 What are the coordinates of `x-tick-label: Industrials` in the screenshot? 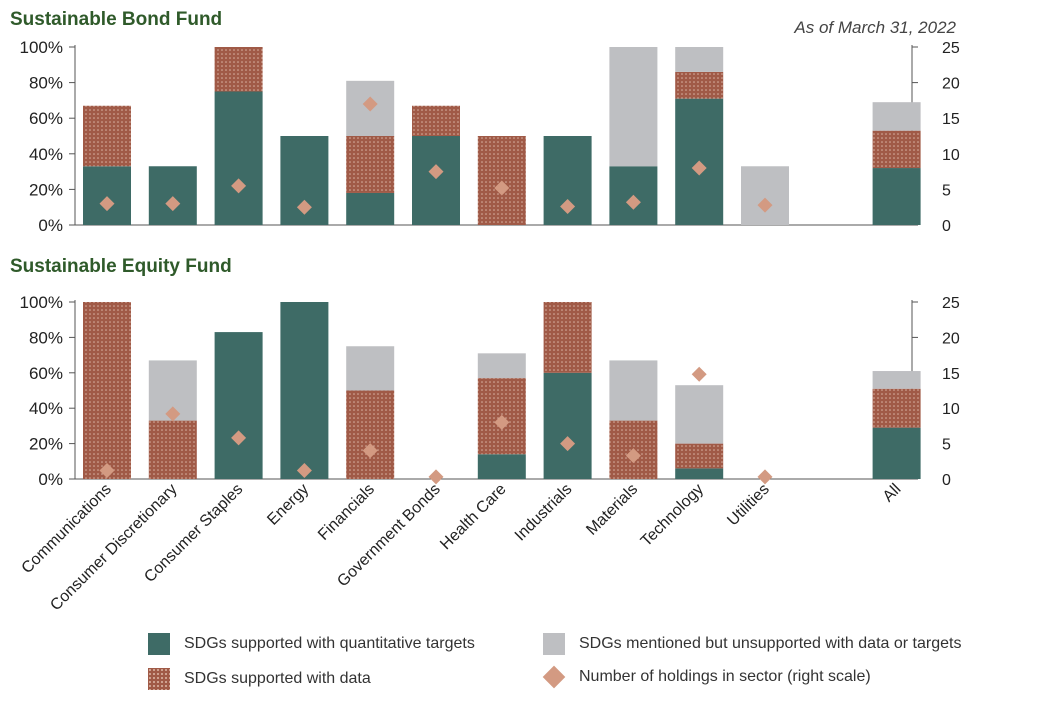 It's located at (544, 513).